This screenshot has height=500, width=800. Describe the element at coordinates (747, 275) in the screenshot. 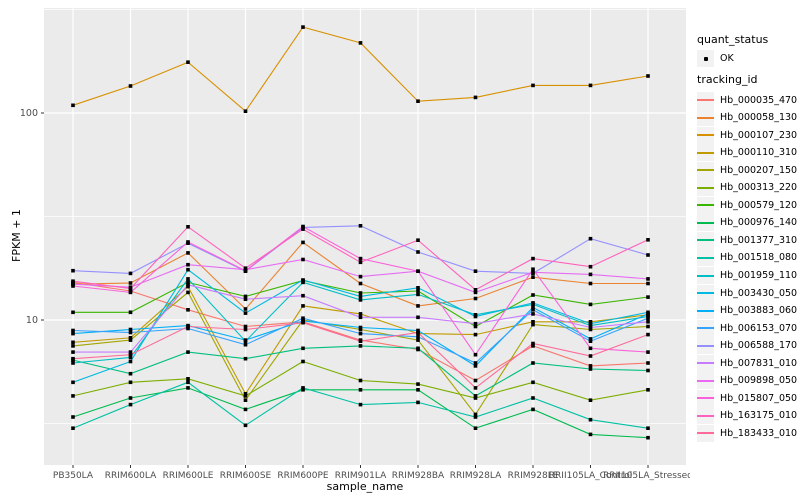

I see `legend-entry-Hb_001959_110: Hb_001959_110` at that location.